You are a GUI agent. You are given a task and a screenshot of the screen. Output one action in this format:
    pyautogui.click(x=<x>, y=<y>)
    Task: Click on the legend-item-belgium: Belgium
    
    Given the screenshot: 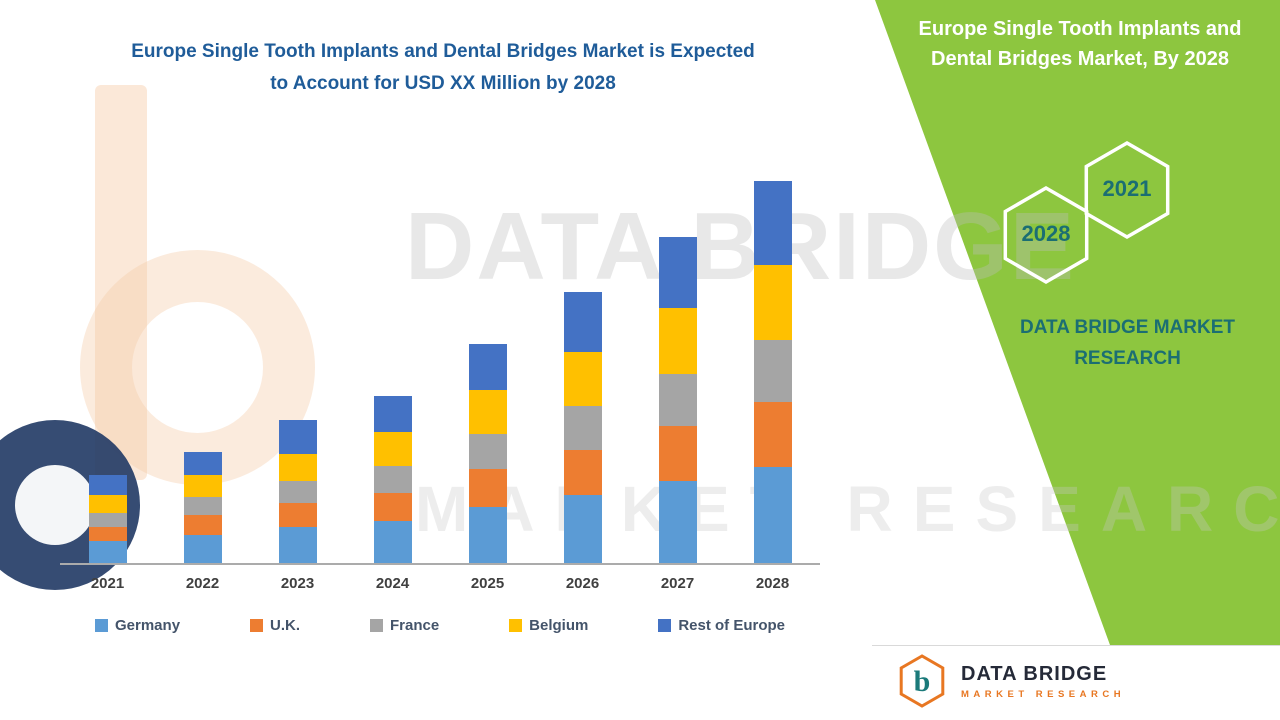 What is the action you would take?
    pyautogui.click(x=548, y=625)
    